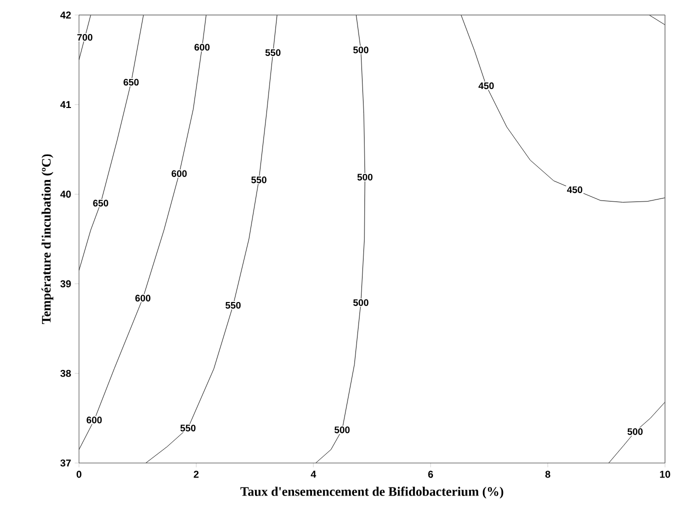 The height and width of the screenshot is (519, 674). Describe the element at coordinates (65, 373) in the screenshot. I see `y-tick-label: 38` at that location.